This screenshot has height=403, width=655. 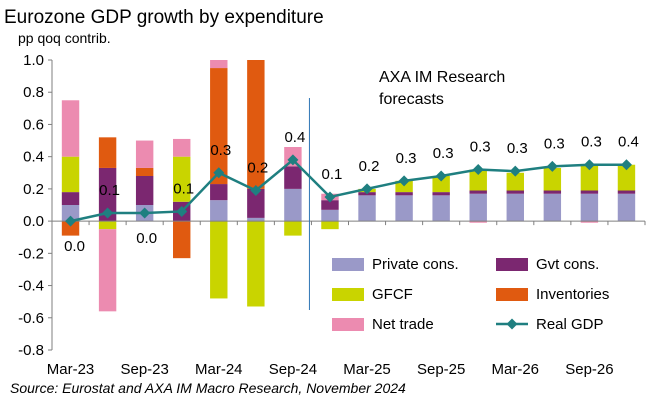 What do you see at coordinates (71, 369) in the screenshot?
I see `x-tick-label: Mar-23` at bounding box center [71, 369].